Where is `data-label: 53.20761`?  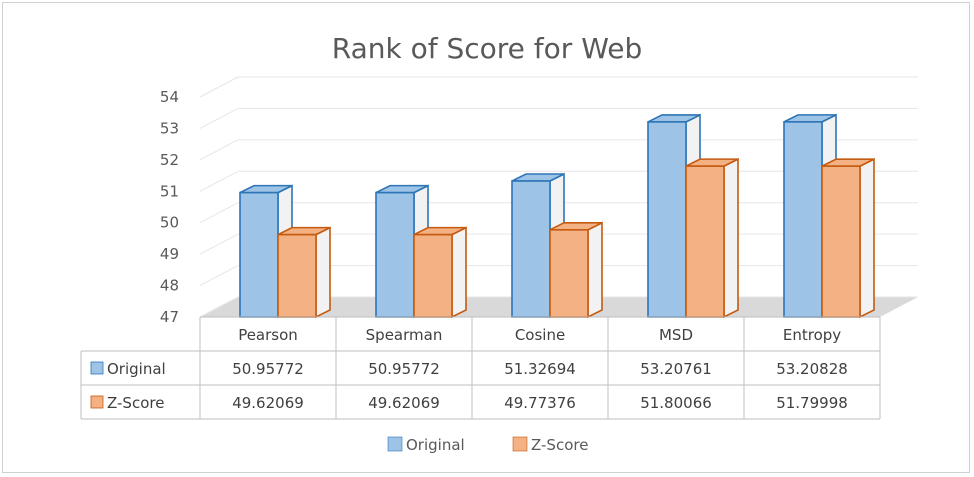 data-label: 53.20761 is located at coordinates (676, 369).